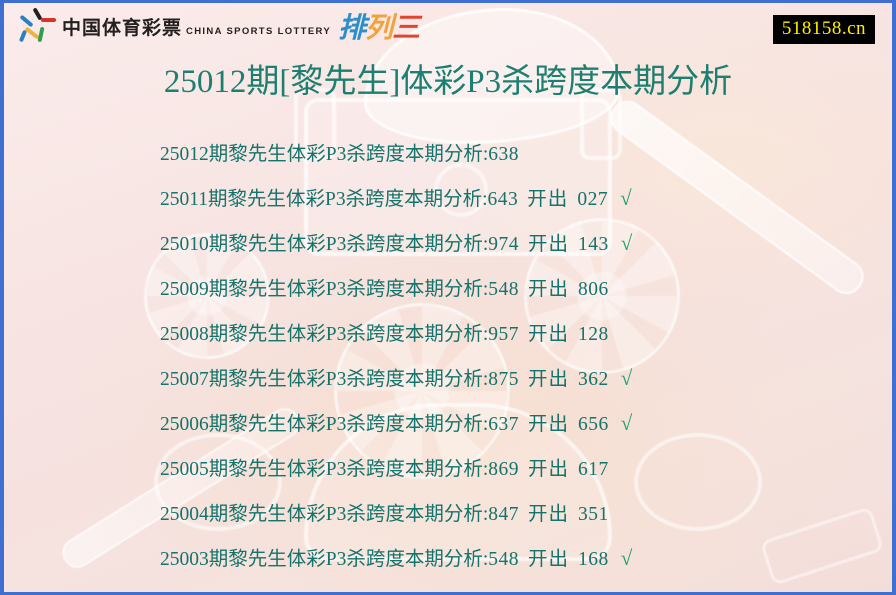 The height and width of the screenshot is (595, 896). I want to click on row-result-numbers: 168, so click(593, 559).